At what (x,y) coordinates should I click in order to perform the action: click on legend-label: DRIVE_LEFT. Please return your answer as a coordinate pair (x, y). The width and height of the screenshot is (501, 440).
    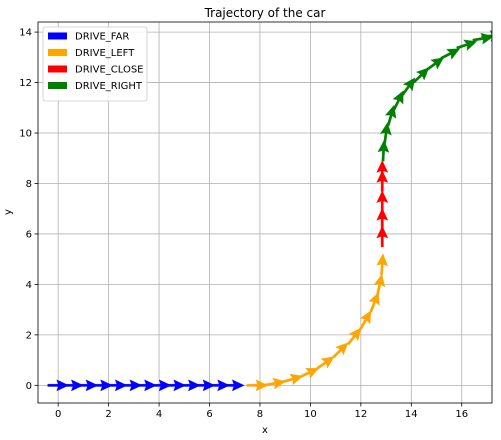
    Looking at the image, I should click on (105, 53).